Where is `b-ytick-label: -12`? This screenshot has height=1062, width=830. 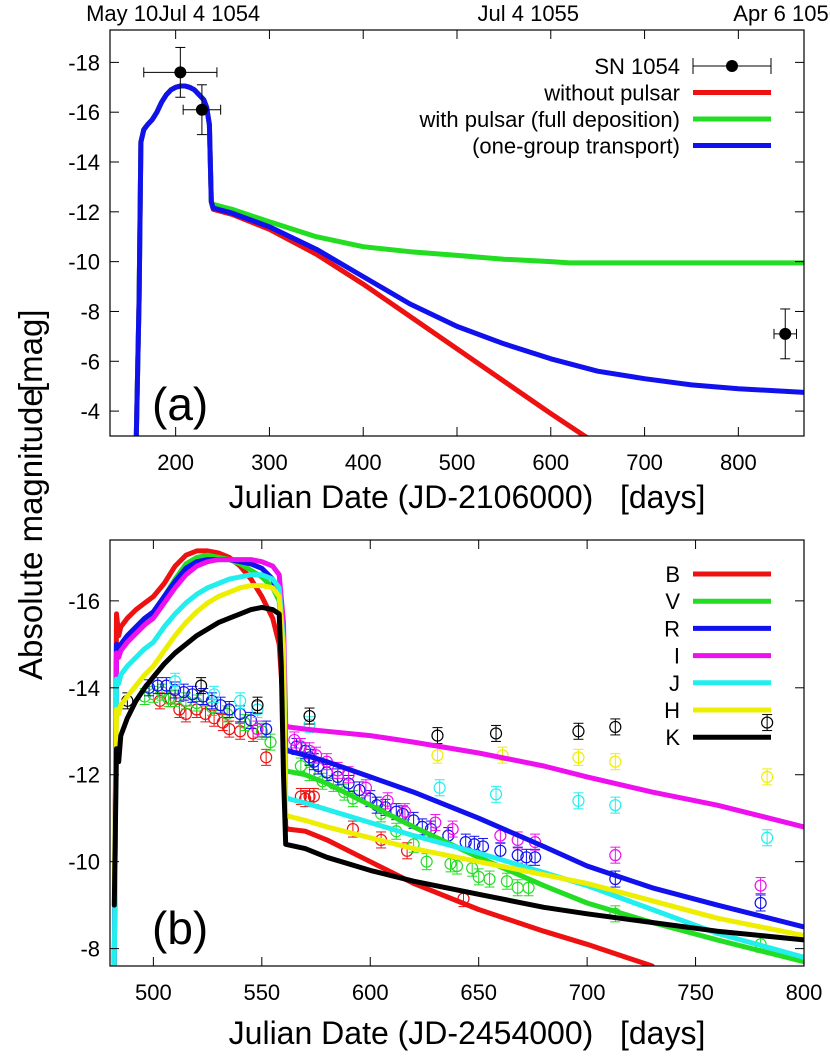 b-ytick-label: -12 is located at coordinates (84, 775).